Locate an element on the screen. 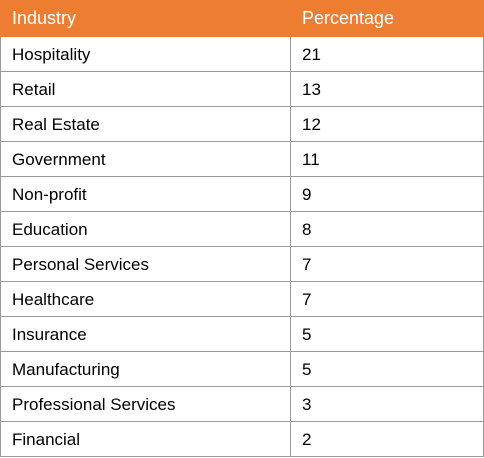 The image size is (484, 458). percentage-cell: 21 is located at coordinates (311, 54).